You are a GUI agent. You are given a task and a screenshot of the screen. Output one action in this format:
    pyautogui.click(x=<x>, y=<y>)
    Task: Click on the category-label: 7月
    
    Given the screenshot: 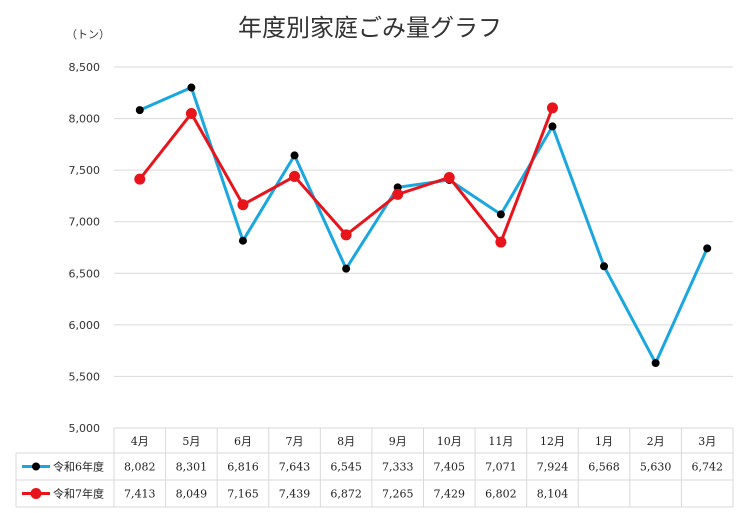 What is the action you would take?
    pyautogui.click(x=295, y=441)
    